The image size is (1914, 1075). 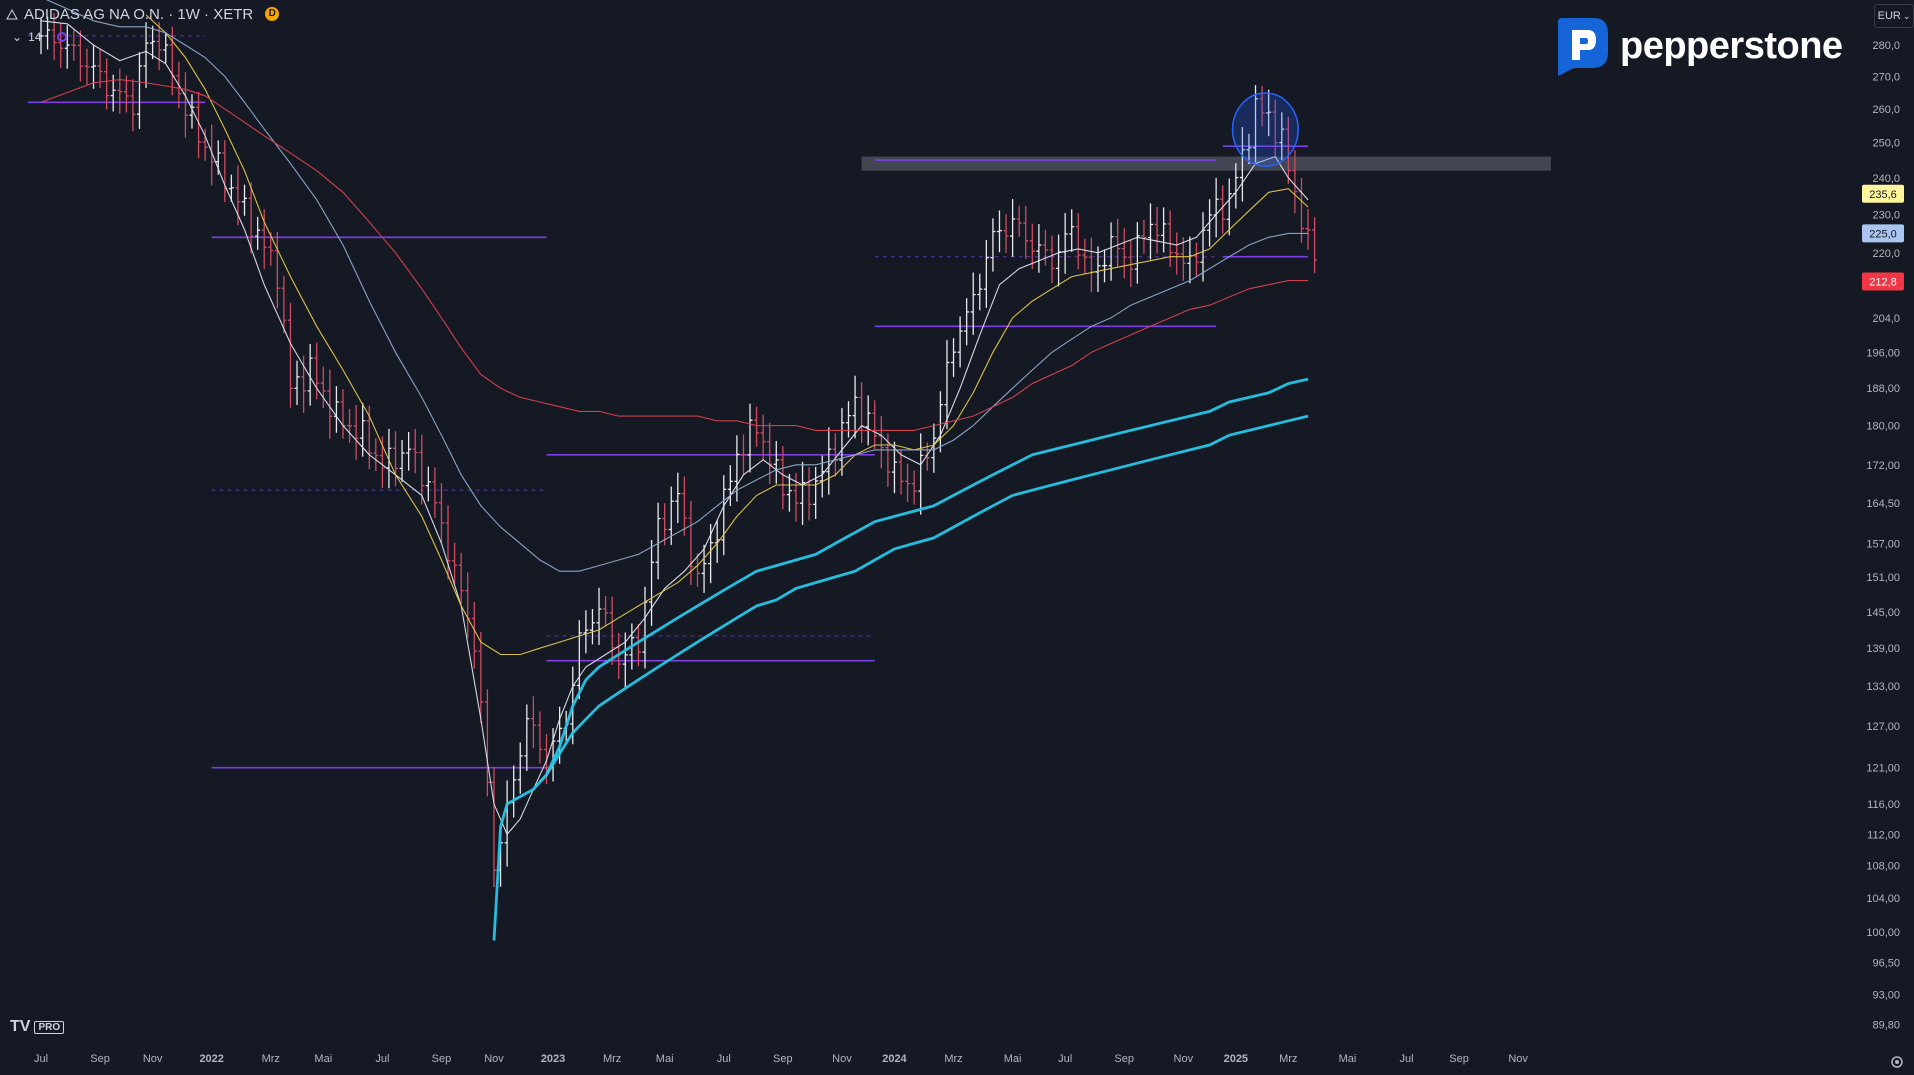 What do you see at coordinates (1897, 1062) in the screenshot?
I see `gear-icon` at bounding box center [1897, 1062].